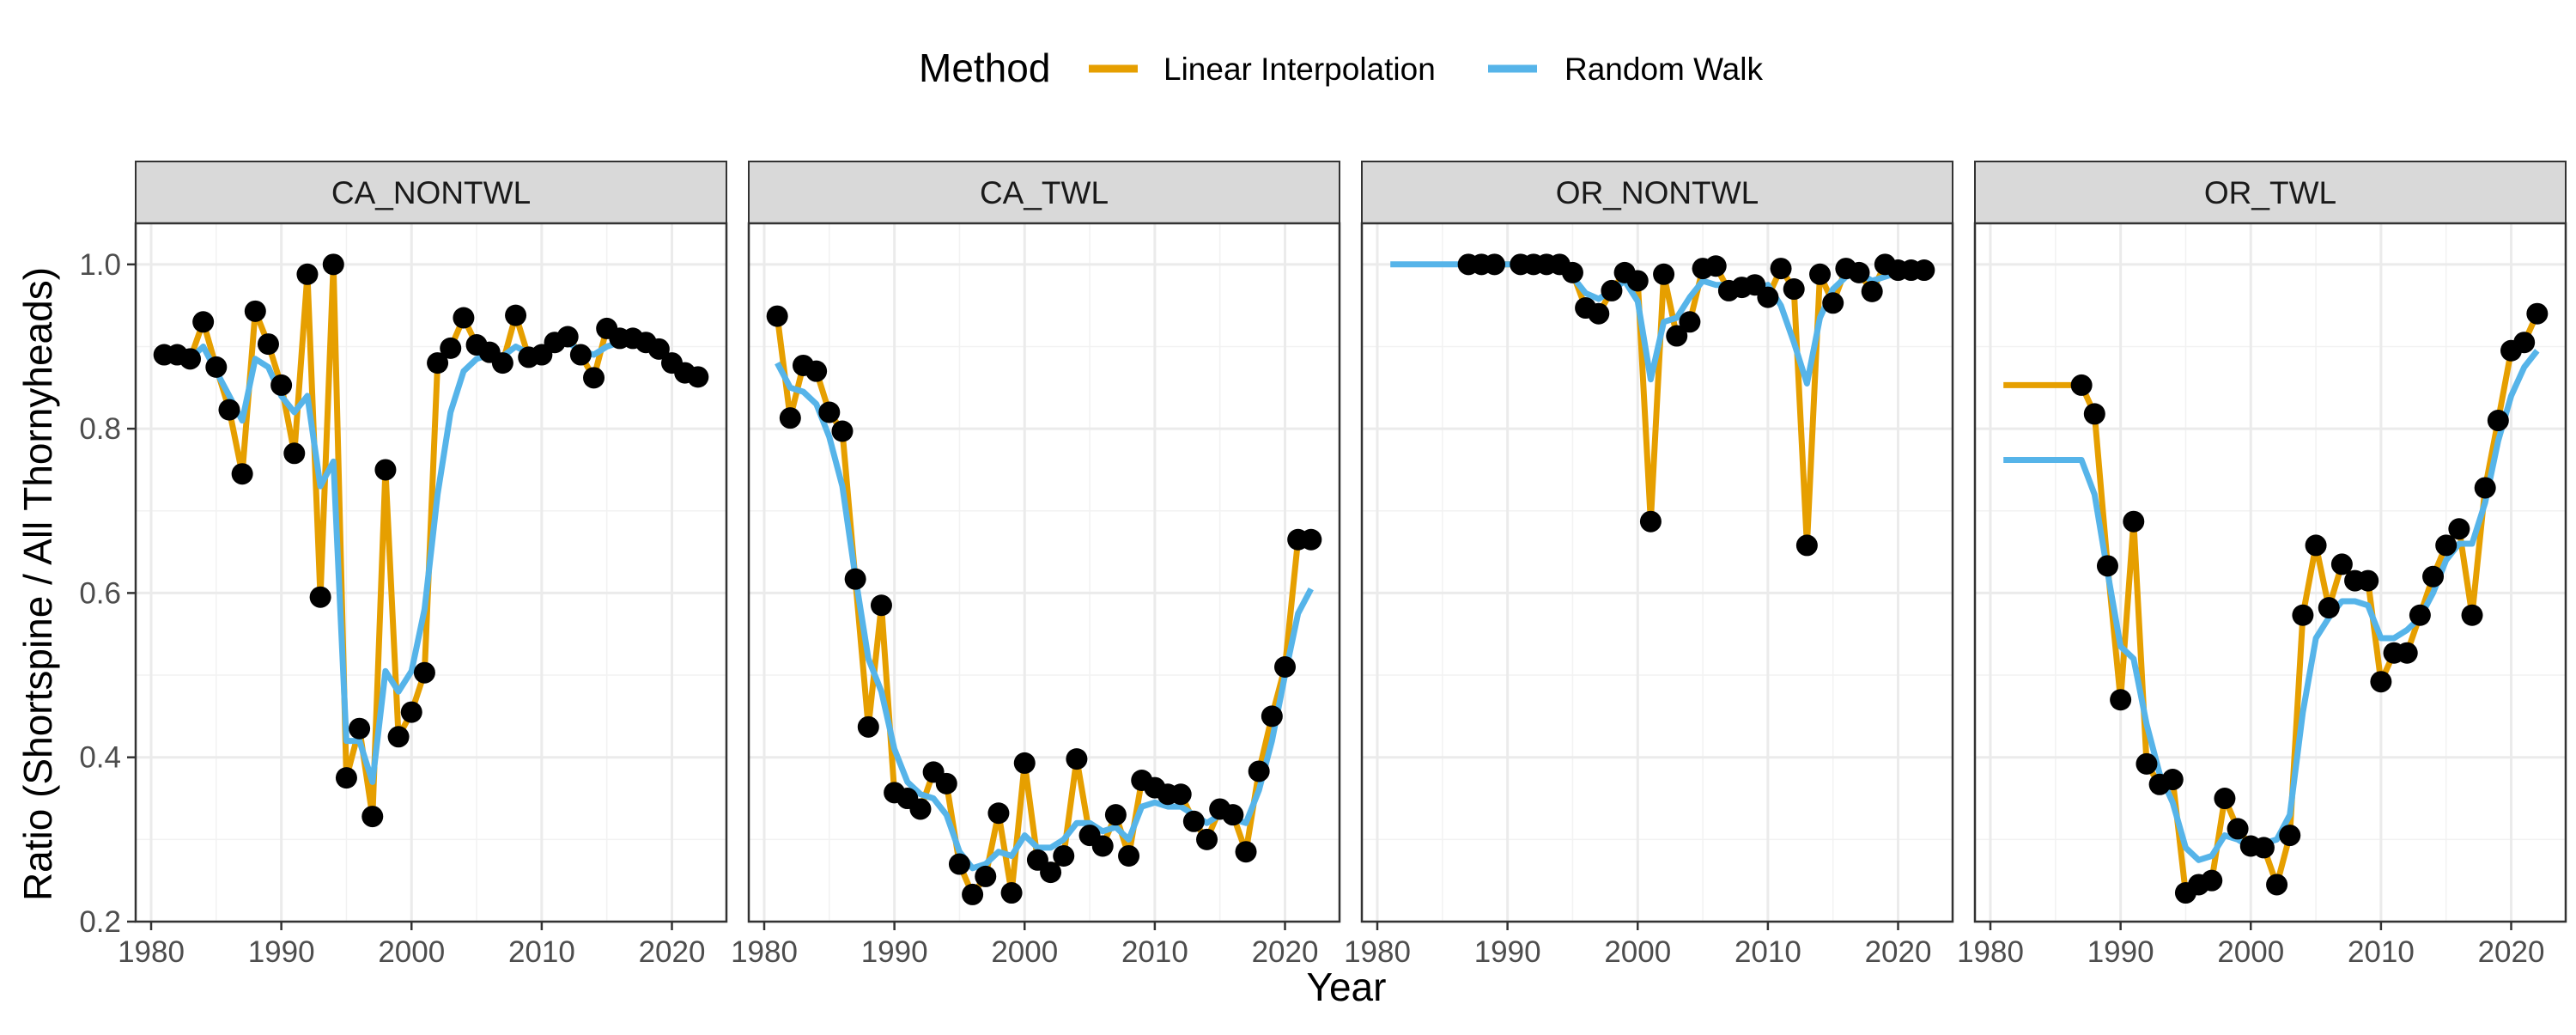 The height and width of the screenshot is (1035, 2576). What do you see at coordinates (37, 584) in the screenshot?
I see `y-axis-title: Ratio (Shortspine / All Thornyheads)` at bounding box center [37, 584].